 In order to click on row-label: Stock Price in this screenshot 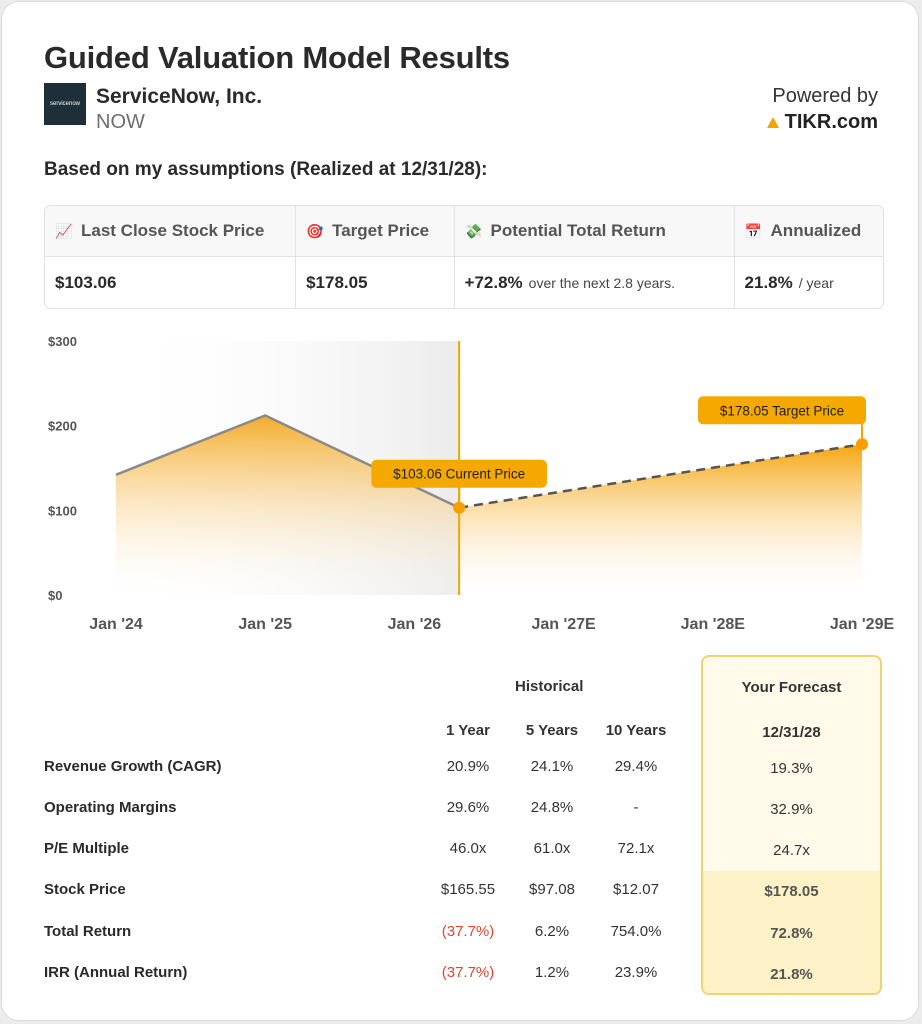, I will do `click(85, 889)`.